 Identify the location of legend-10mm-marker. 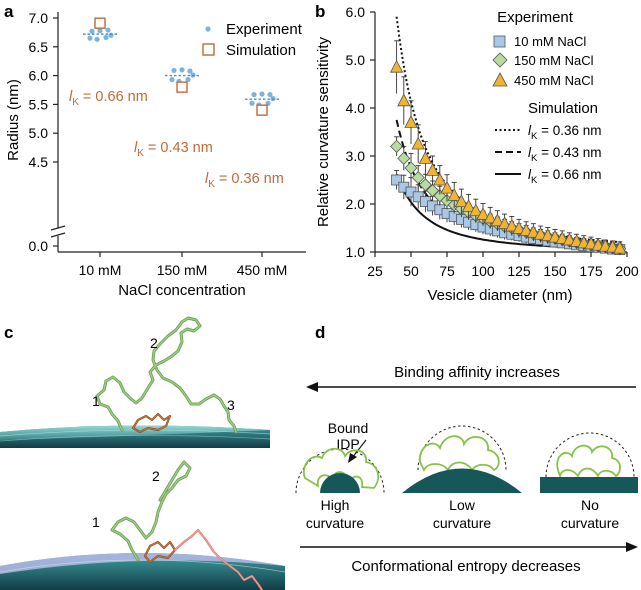
(499, 41).